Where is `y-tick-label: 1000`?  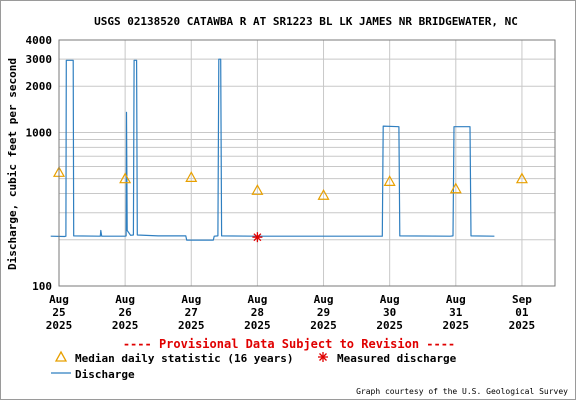 y-tick-label: 1000 is located at coordinates (39, 132).